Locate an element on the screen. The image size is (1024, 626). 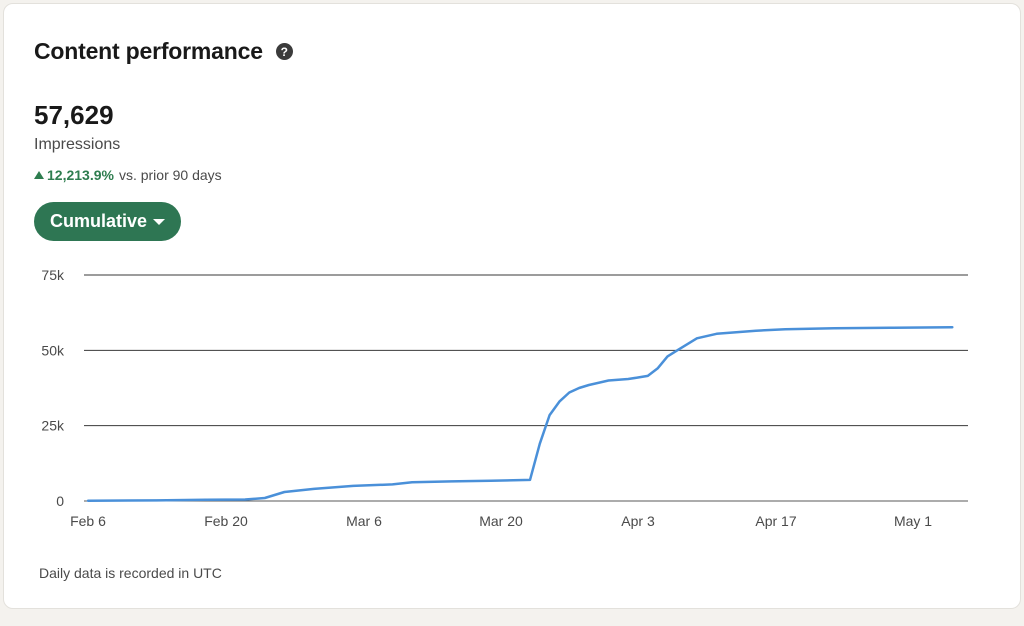
caret-down-icon is located at coordinates (159, 221).